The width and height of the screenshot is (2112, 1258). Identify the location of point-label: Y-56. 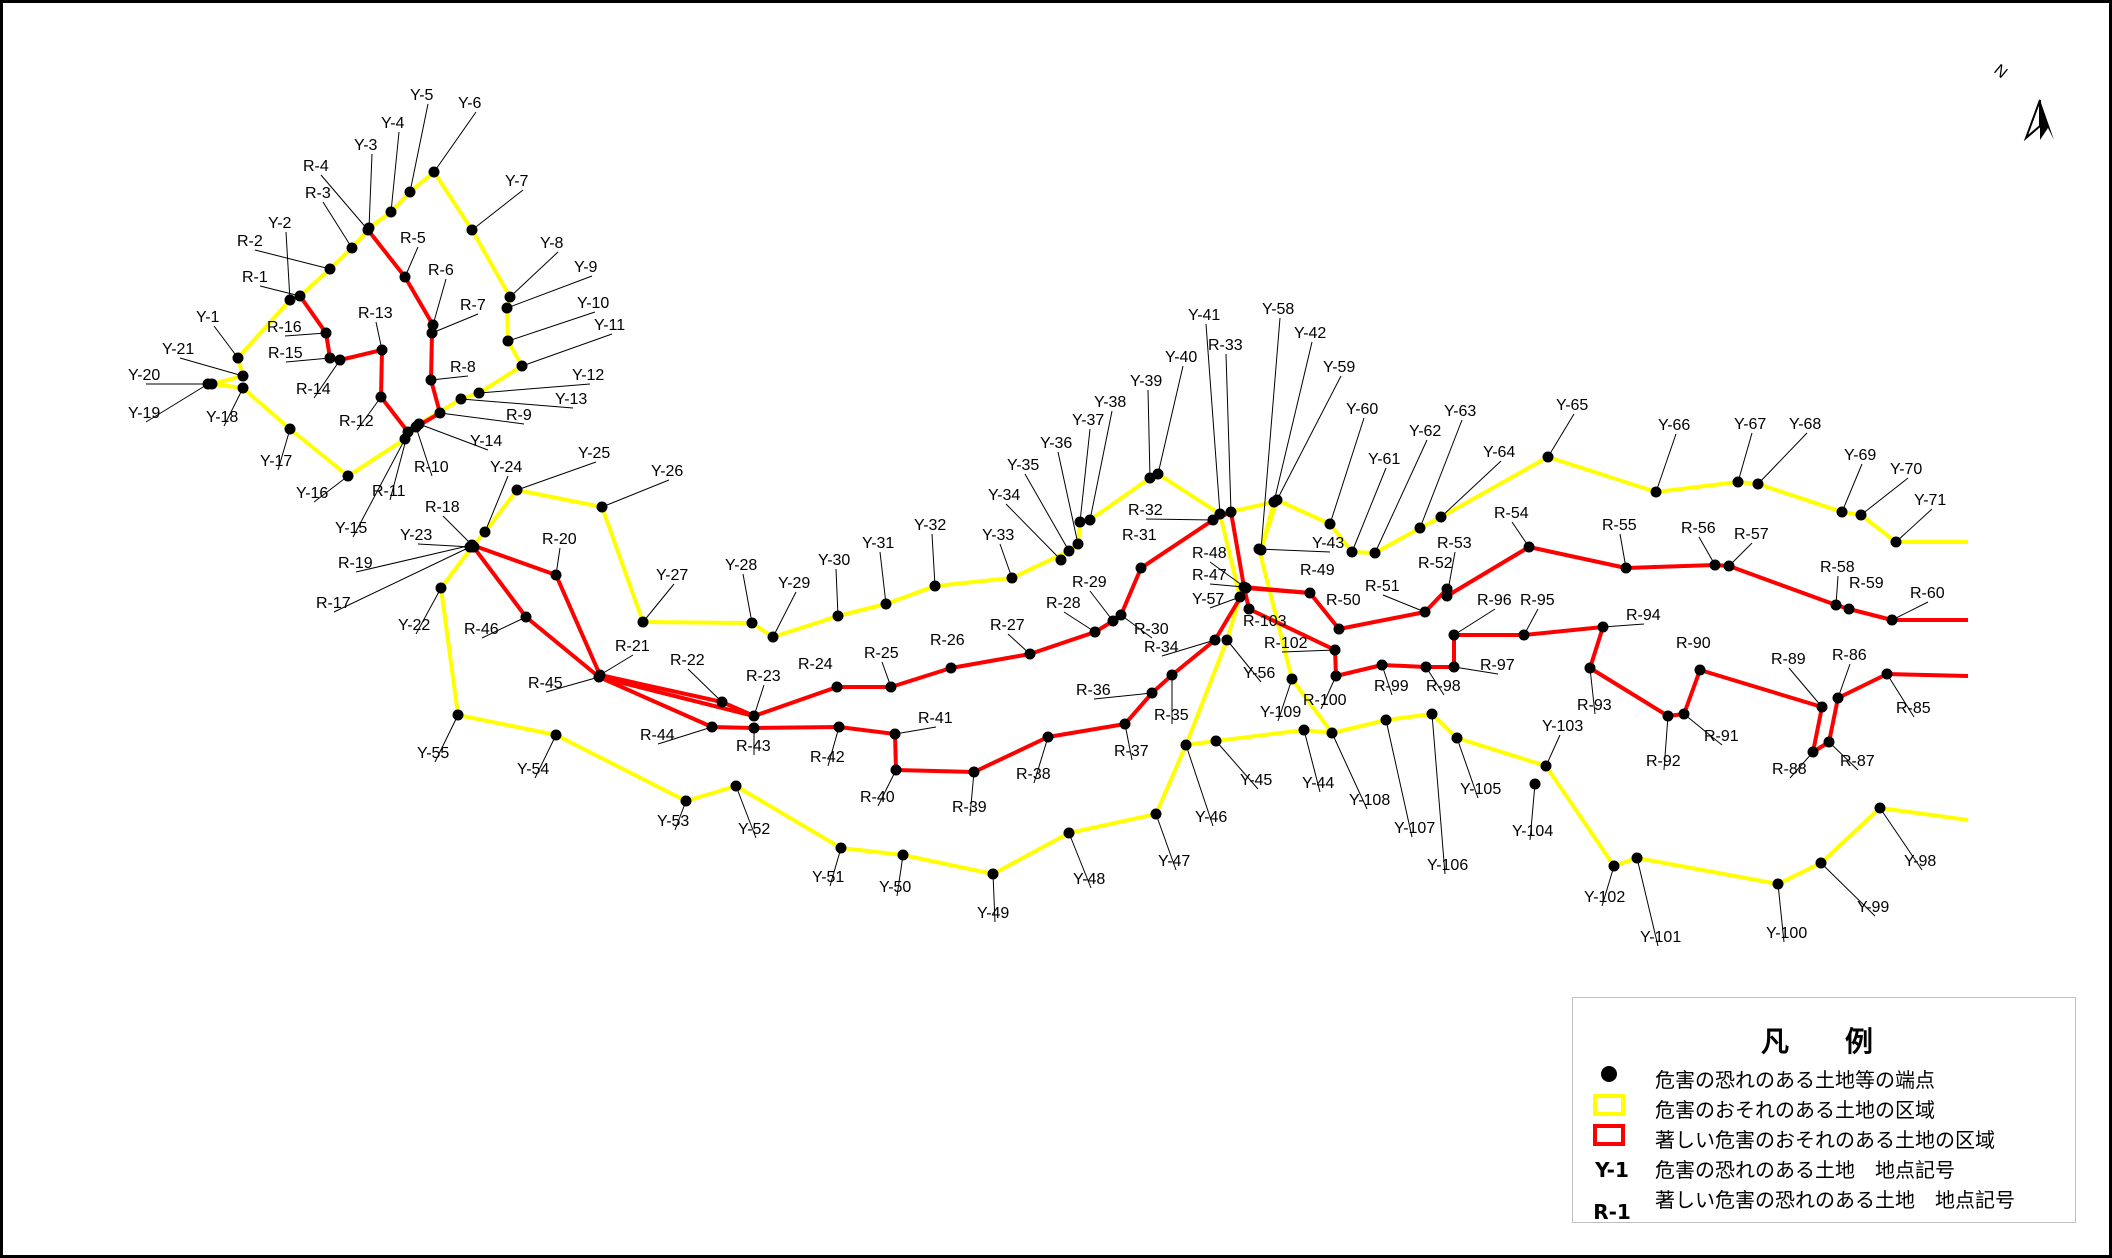
(1259, 673).